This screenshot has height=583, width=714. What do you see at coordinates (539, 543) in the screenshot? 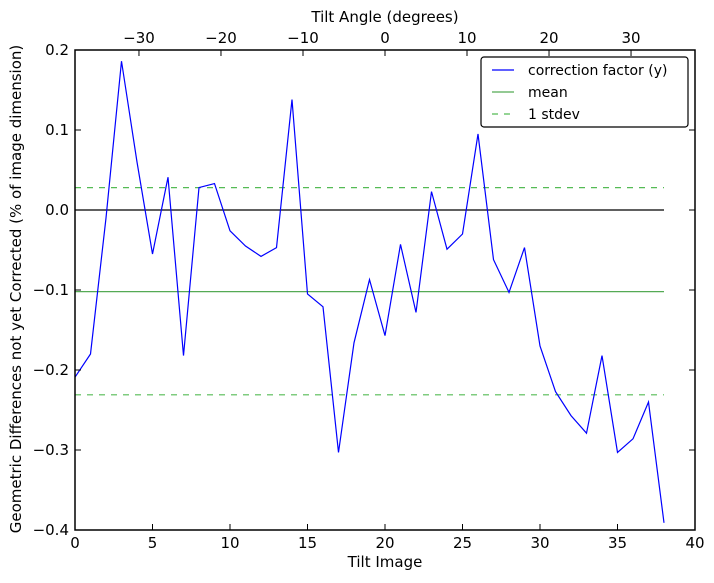
I see `x-tick-label: 30` at bounding box center [539, 543].